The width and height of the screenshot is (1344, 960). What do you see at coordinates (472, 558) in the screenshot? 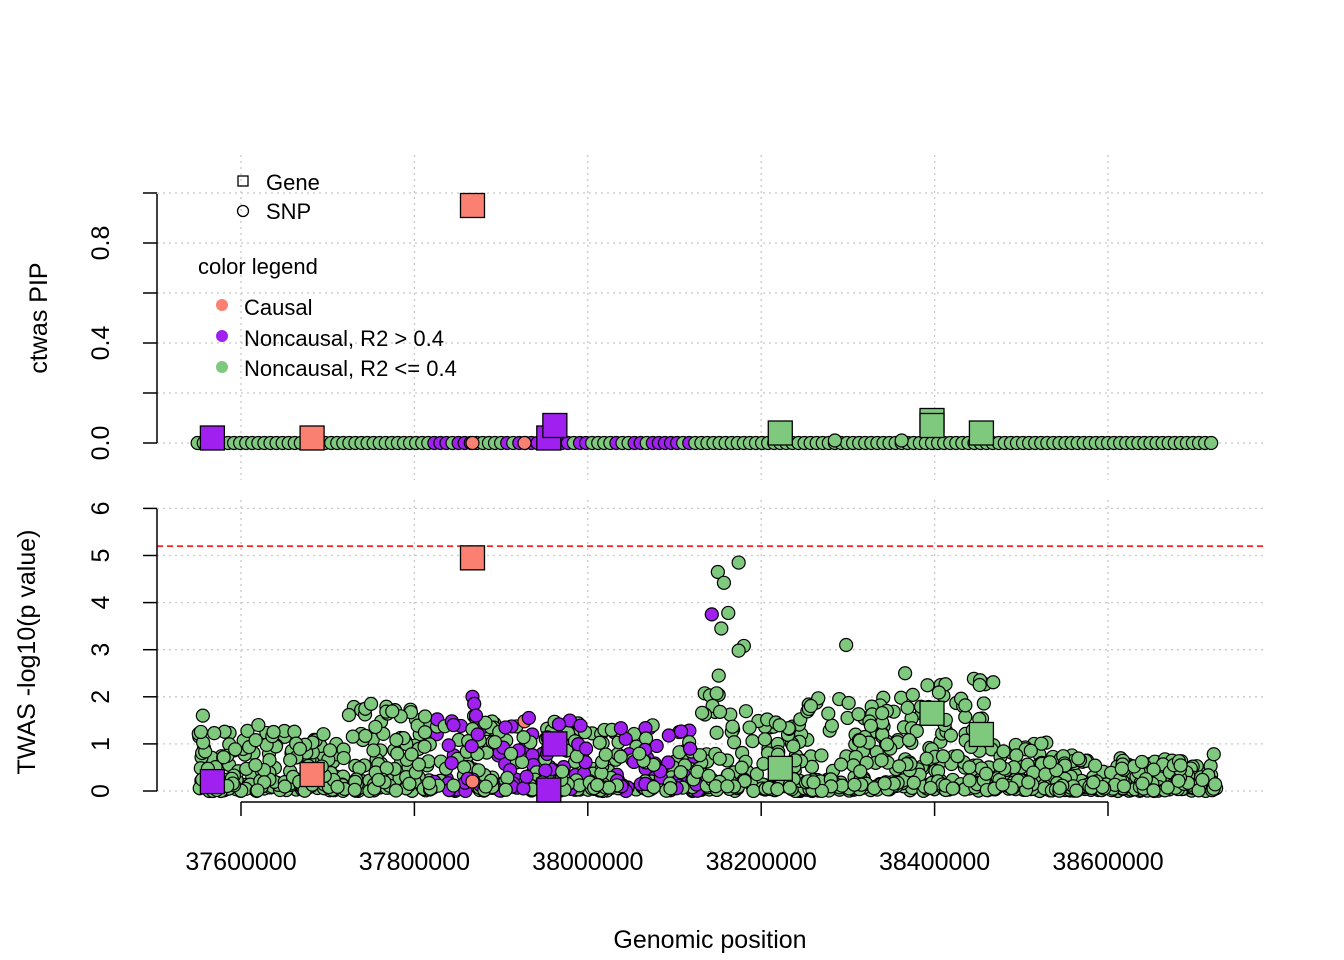
I see `twas-gene-causal` at bounding box center [472, 558].